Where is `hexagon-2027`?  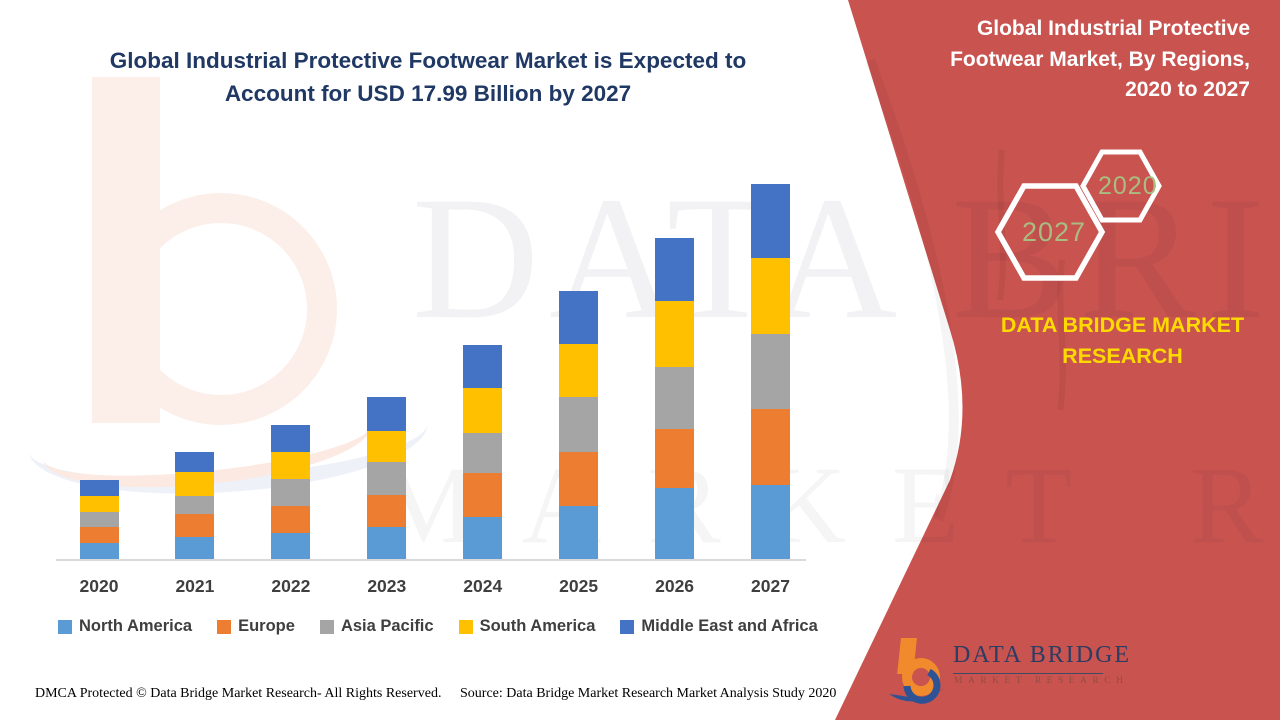 hexagon-2027 is located at coordinates (1050, 232).